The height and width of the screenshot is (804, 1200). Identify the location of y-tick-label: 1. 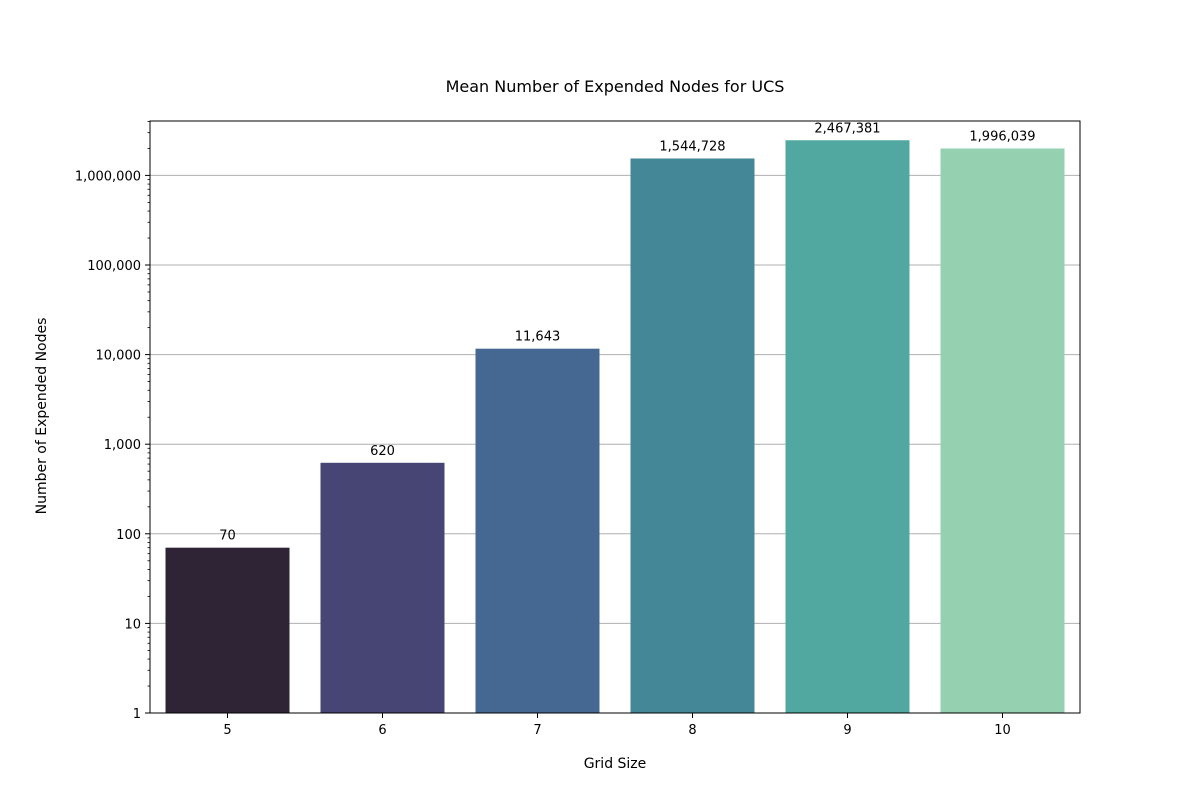
(137, 714).